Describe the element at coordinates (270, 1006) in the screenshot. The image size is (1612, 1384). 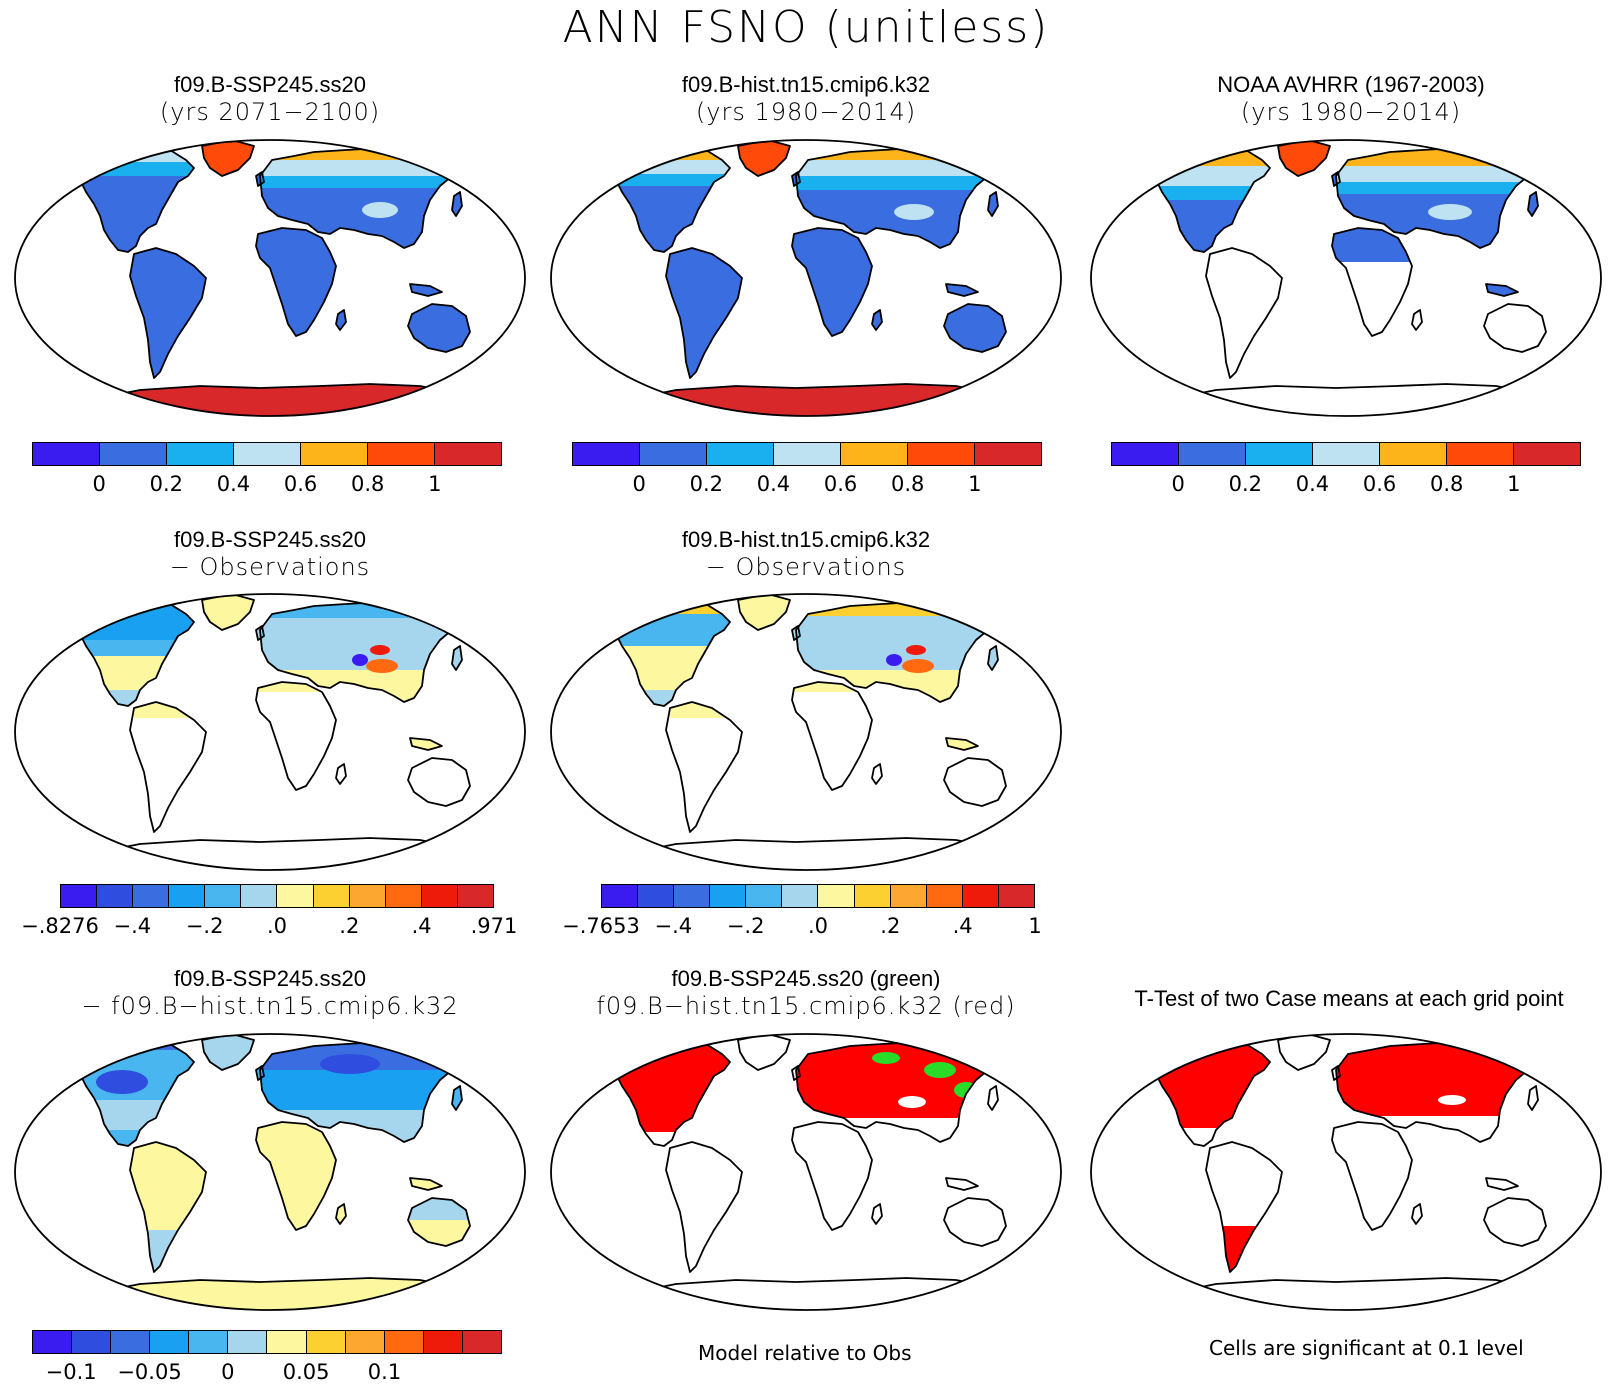
I see `panel-title-line2: − f09.B−hist.tn15.cmip6.k32` at that location.